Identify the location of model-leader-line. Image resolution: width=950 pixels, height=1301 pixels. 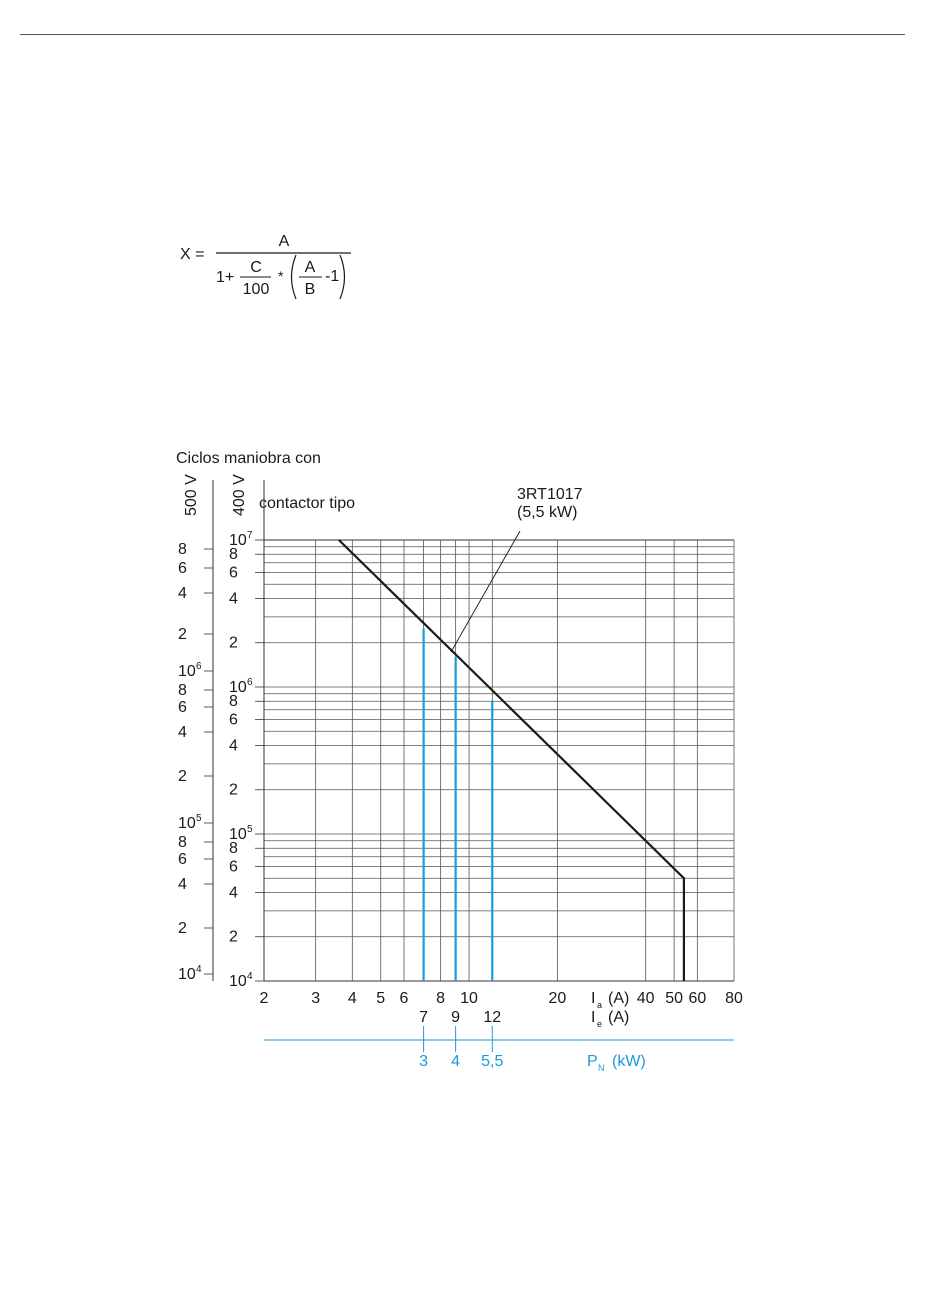
(485, 591).